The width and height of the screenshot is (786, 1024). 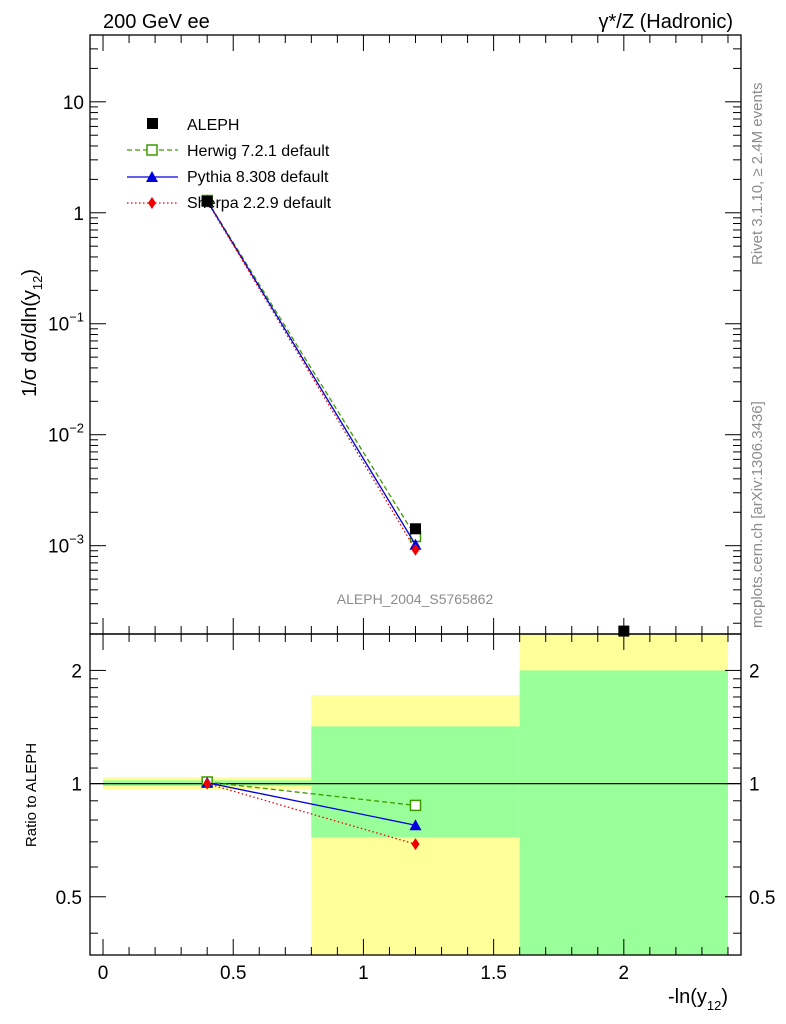 What do you see at coordinates (69, 898) in the screenshot?
I see `ratio-y-tick-label: 0.5` at bounding box center [69, 898].